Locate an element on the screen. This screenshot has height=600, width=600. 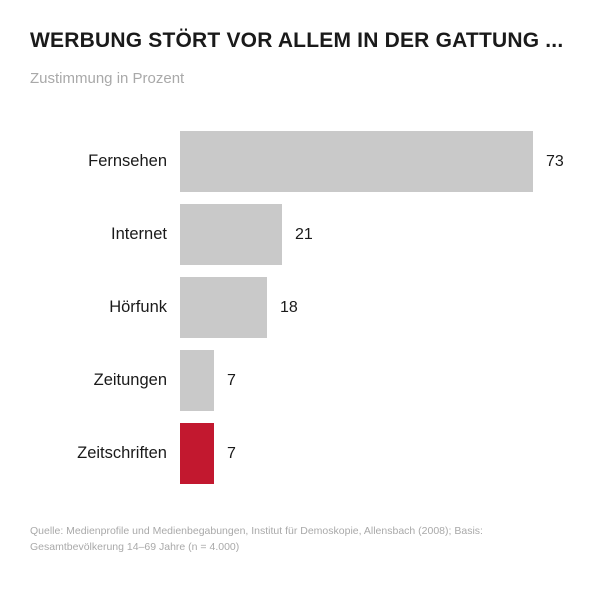
bar-hoerfunk is located at coordinates (223, 308).